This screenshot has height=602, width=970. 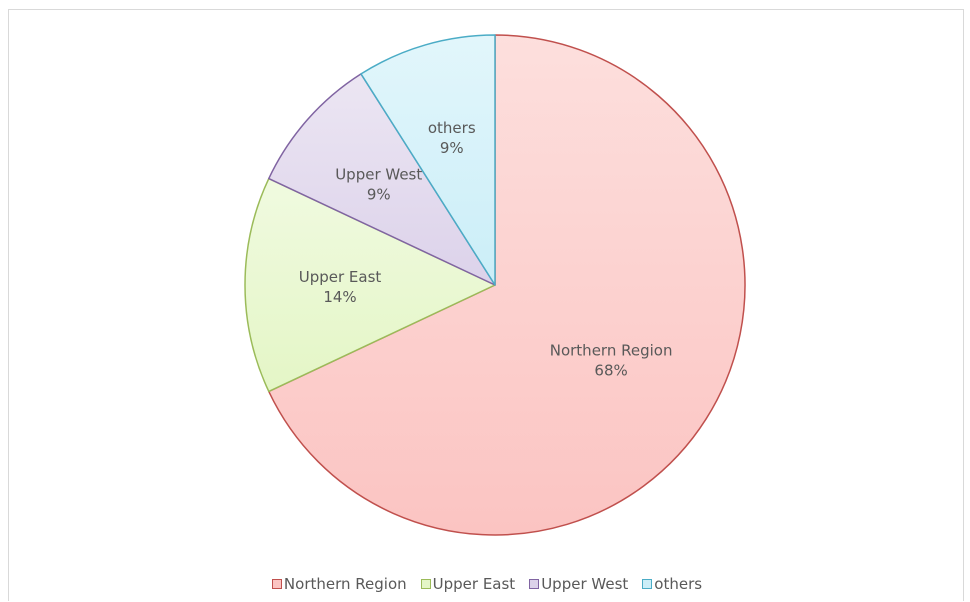 What do you see at coordinates (378, 174) in the screenshot?
I see `slice-category-label: Upper West` at bounding box center [378, 174].